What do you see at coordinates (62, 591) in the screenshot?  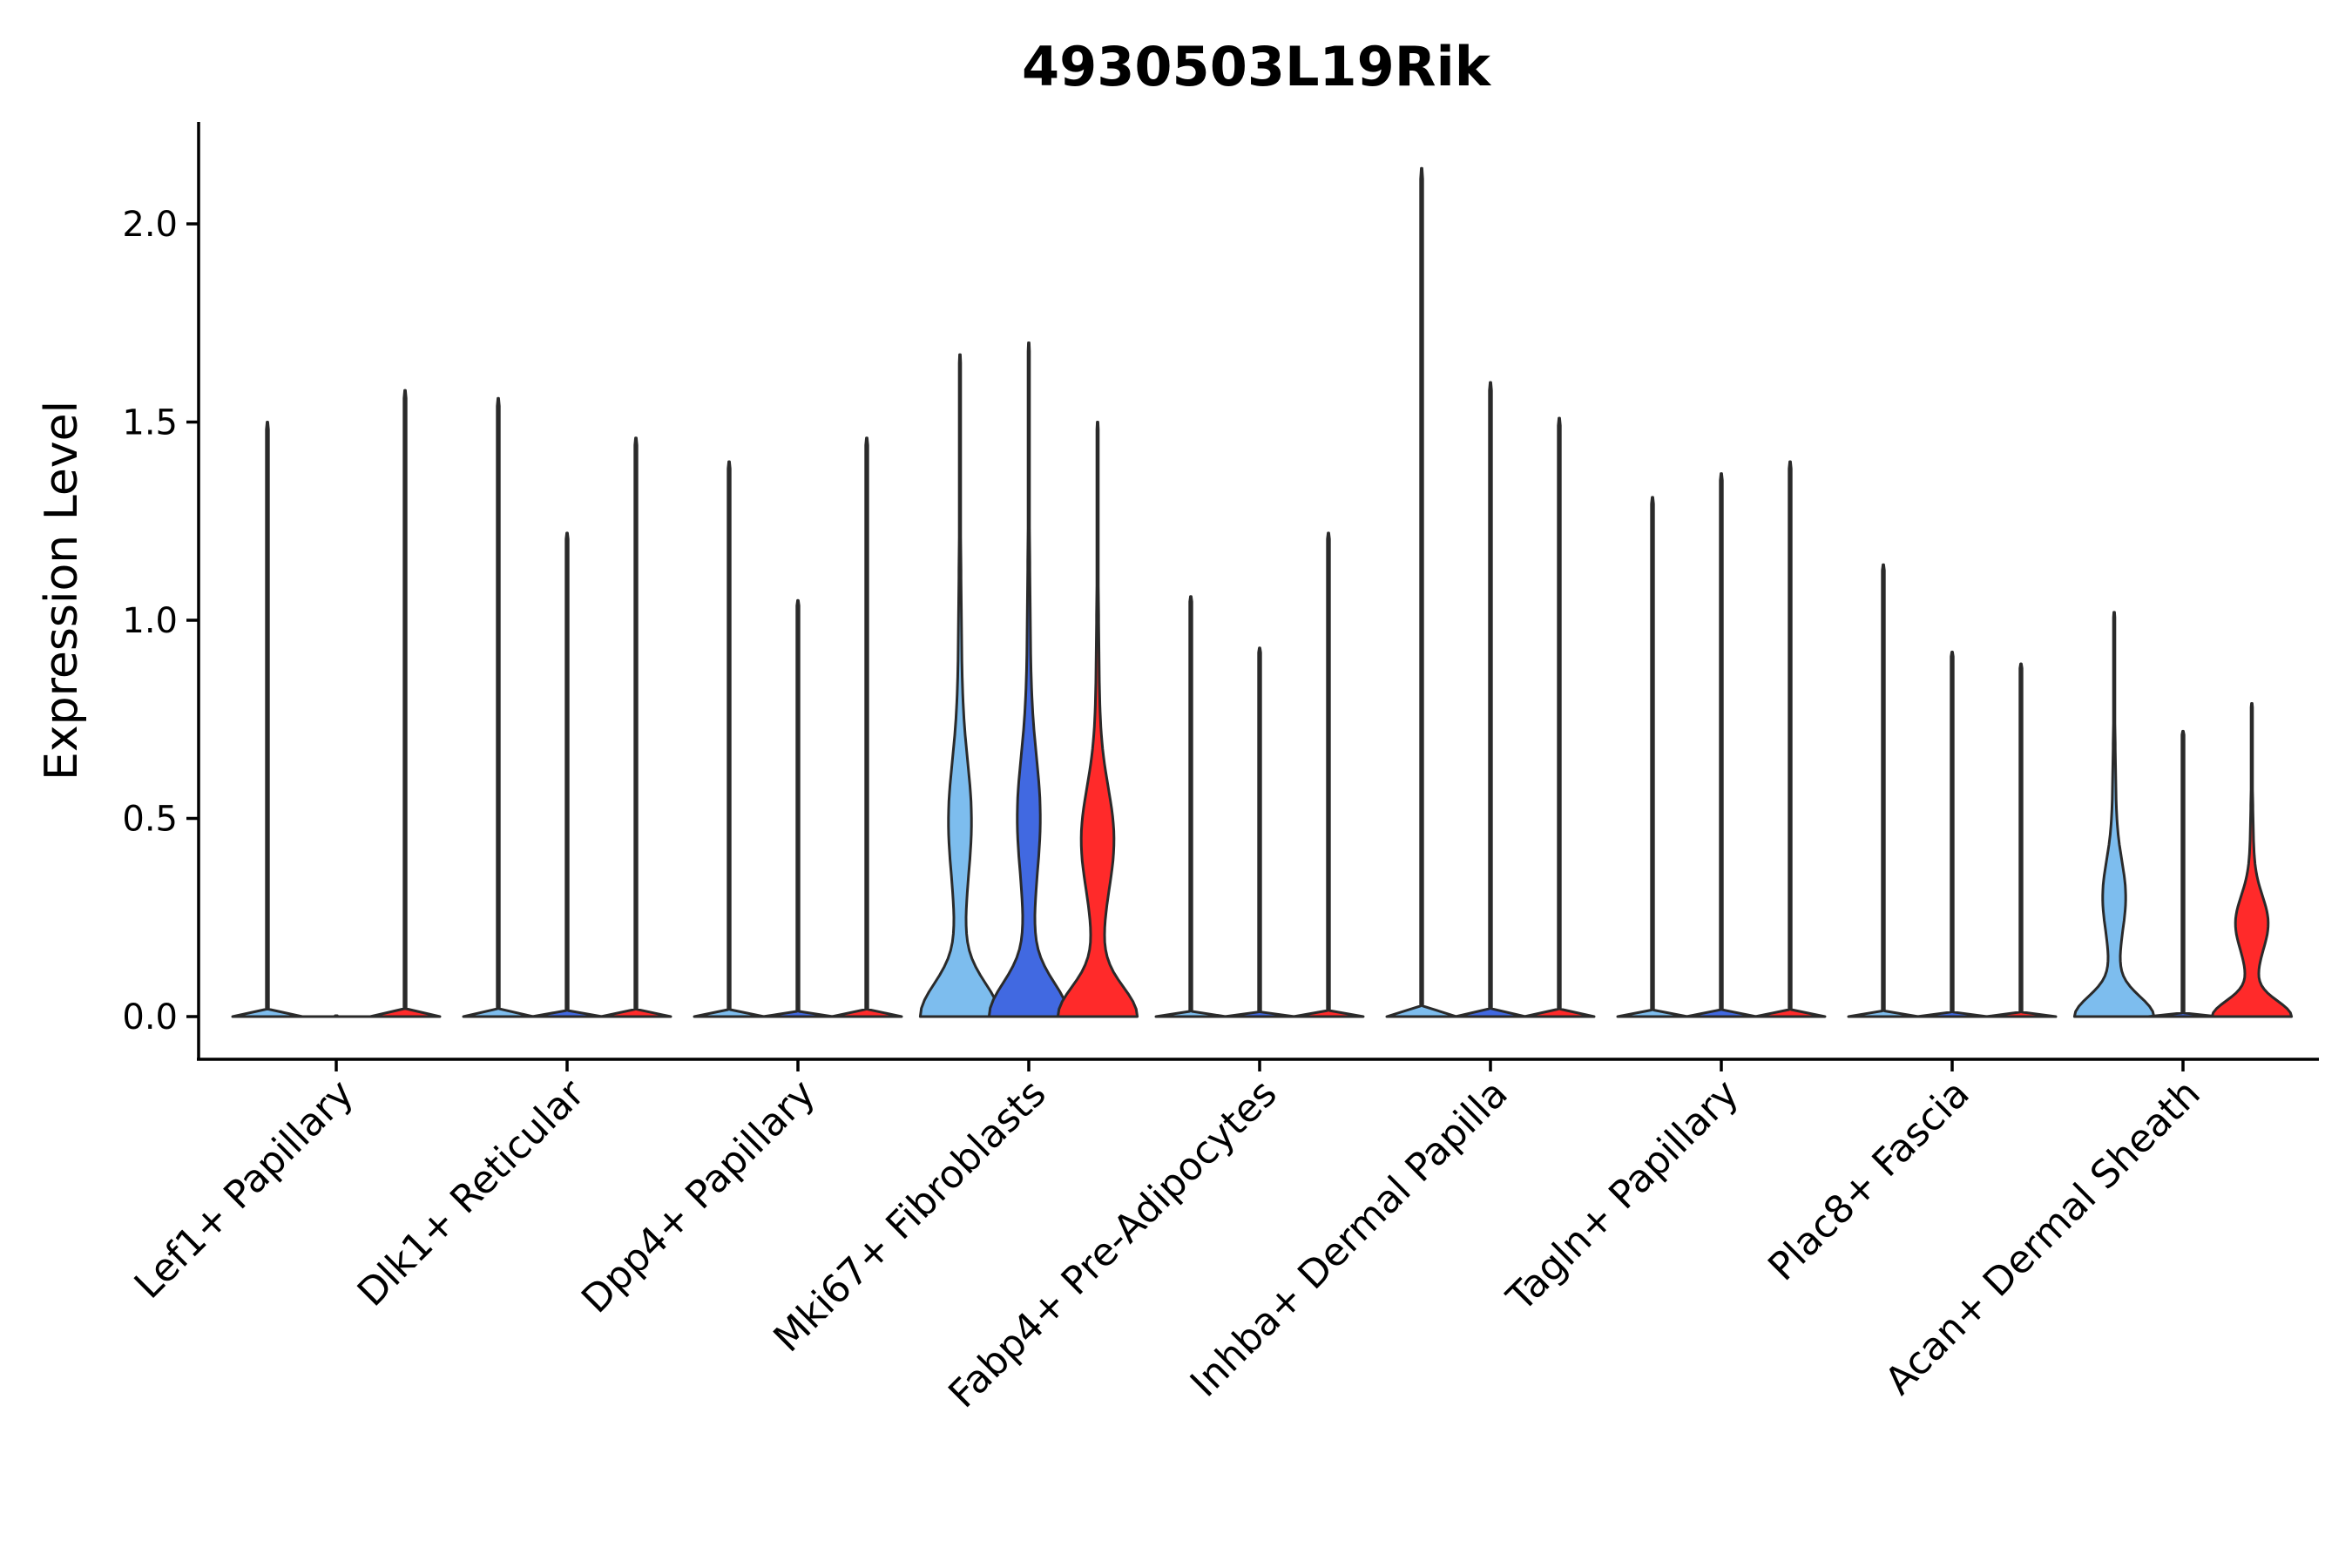 I see `y-axis-title: Expression Level` at bounding box center [62, 591].